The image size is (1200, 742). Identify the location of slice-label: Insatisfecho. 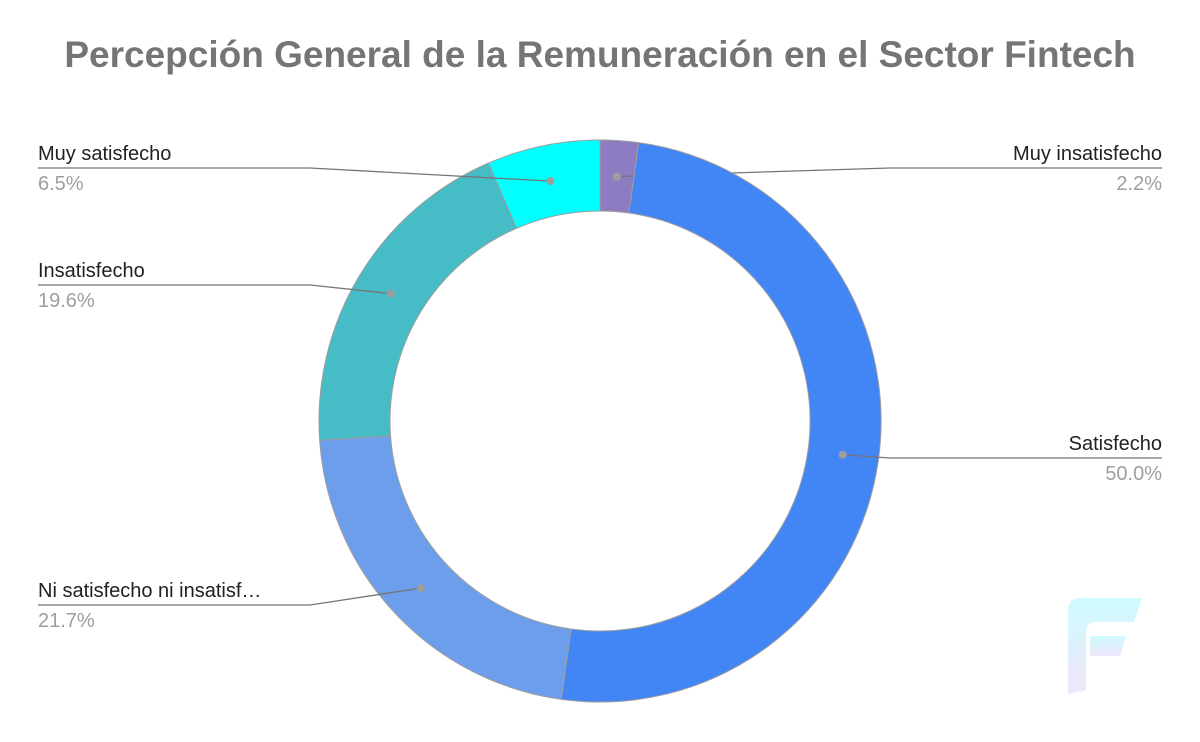
(91, 271).